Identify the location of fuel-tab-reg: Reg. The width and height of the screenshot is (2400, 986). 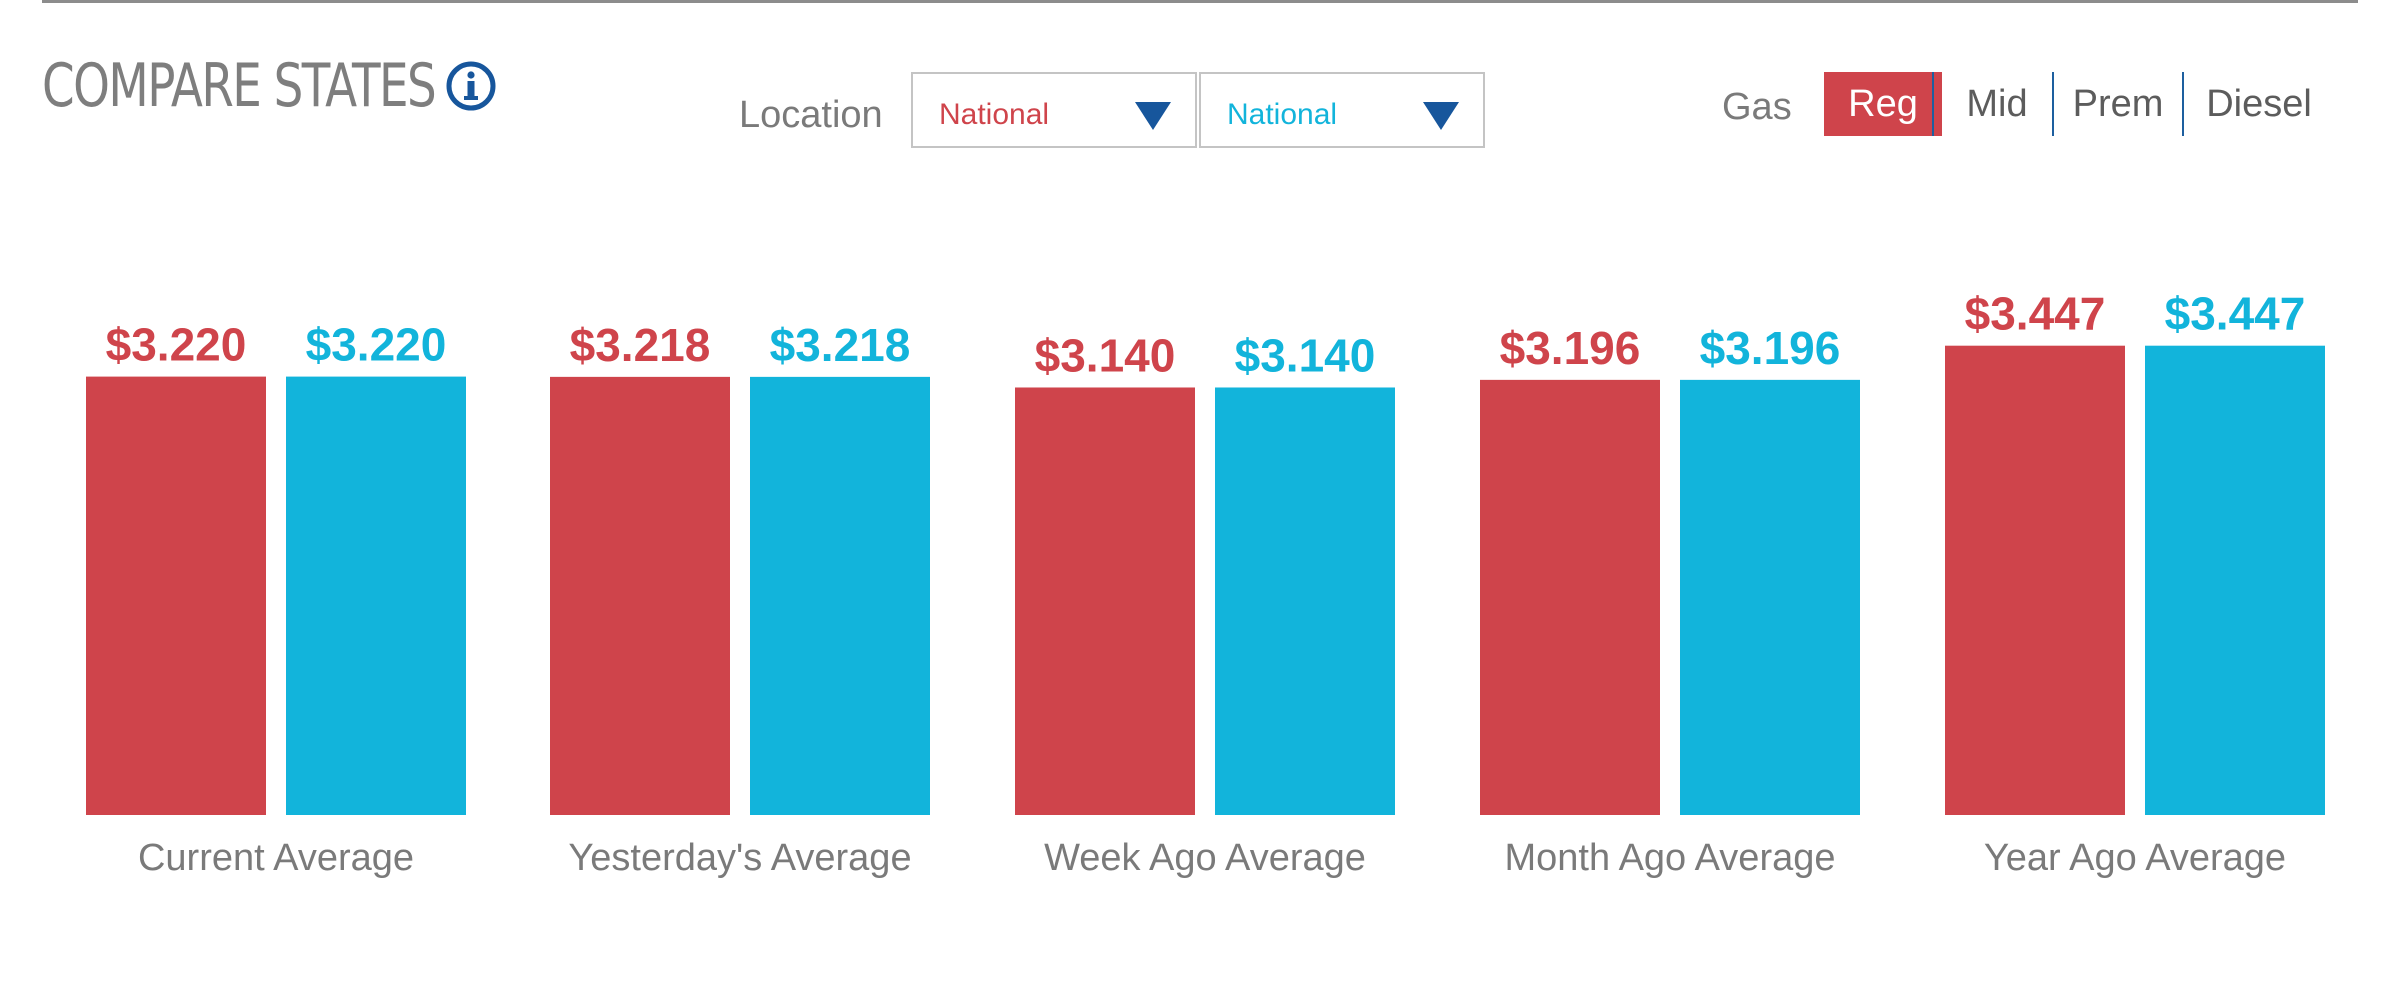
(1883, 104).